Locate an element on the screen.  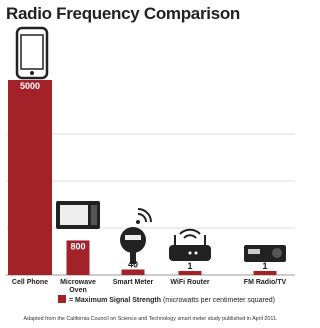
value-label: 40 is located at coordinates (133, 264).